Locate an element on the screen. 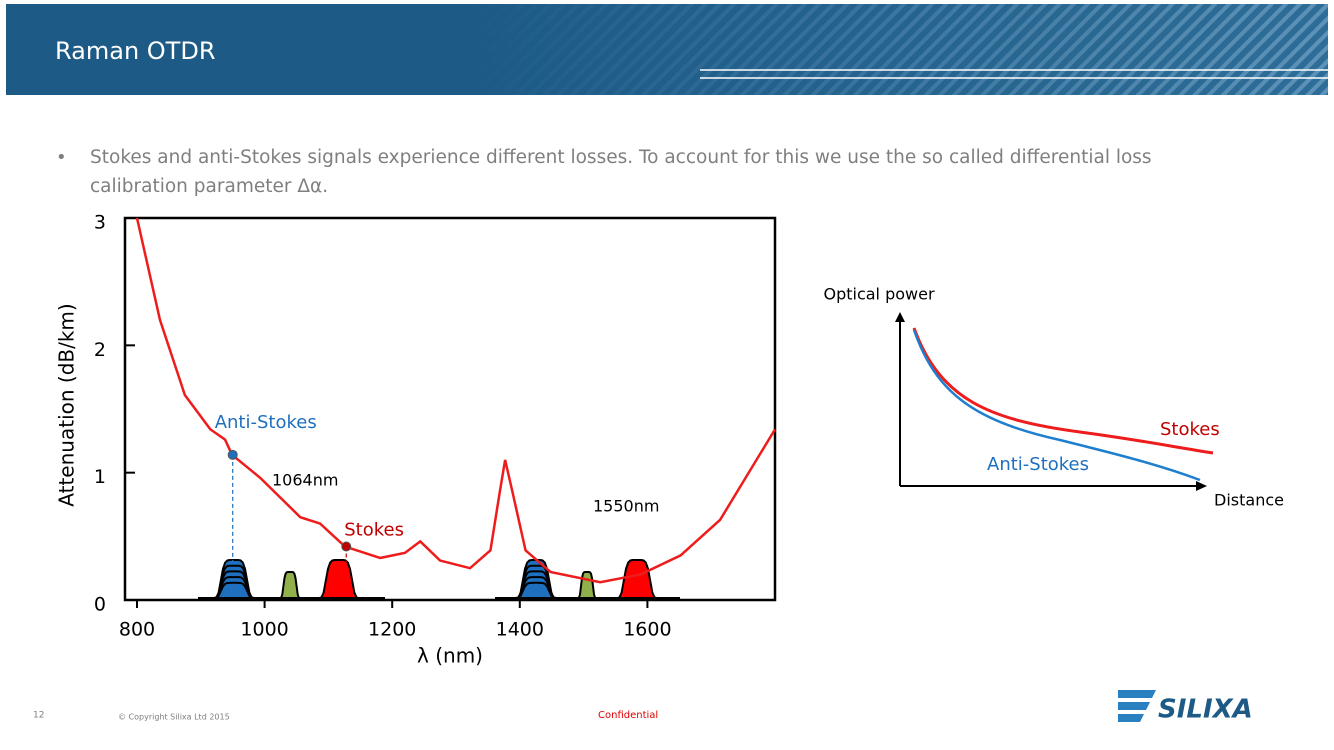  logo: SILIXA is located at coordinates (1185, 707).